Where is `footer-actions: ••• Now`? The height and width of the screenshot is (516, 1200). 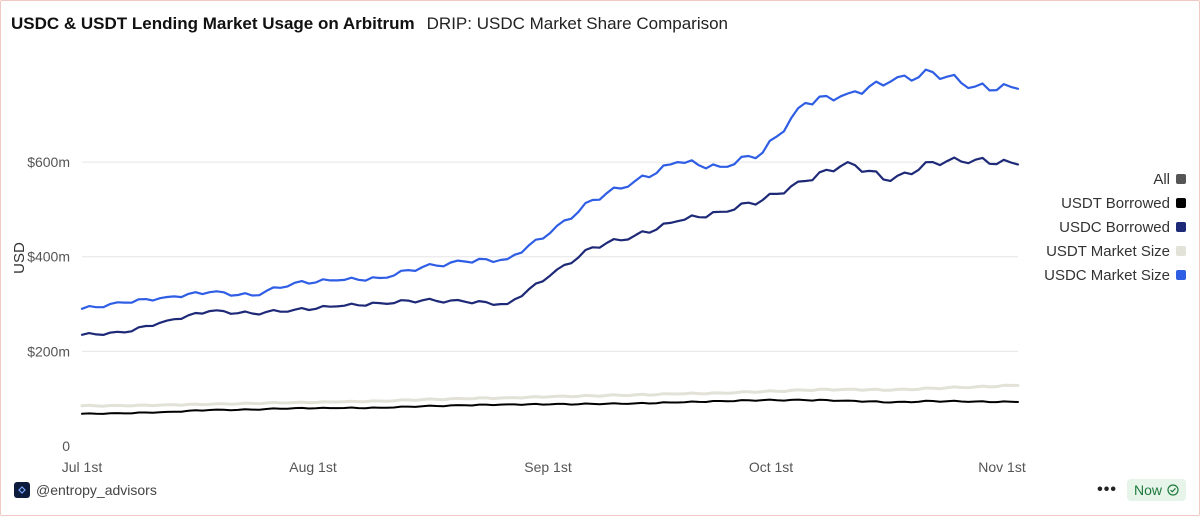
footer-actions: ••• Now is located at coordinates (1141, 490).